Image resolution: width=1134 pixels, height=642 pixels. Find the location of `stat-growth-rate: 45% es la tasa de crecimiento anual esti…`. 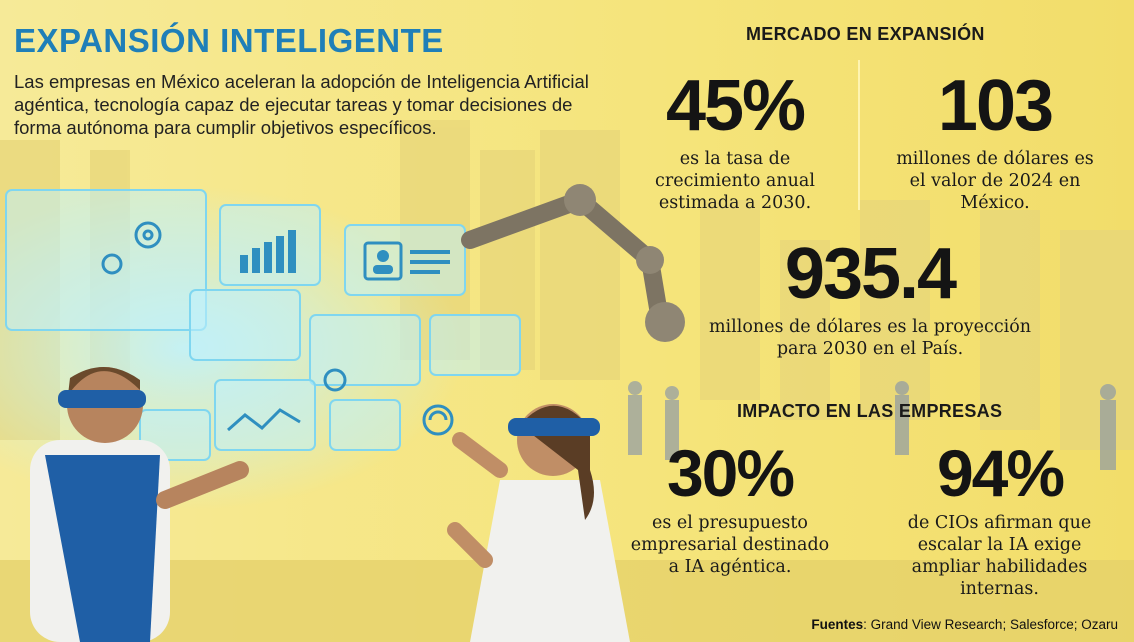

stat-growth-rate: 45% es la tasa de crecimiento anual esti… is located at coordinates (735, 142).